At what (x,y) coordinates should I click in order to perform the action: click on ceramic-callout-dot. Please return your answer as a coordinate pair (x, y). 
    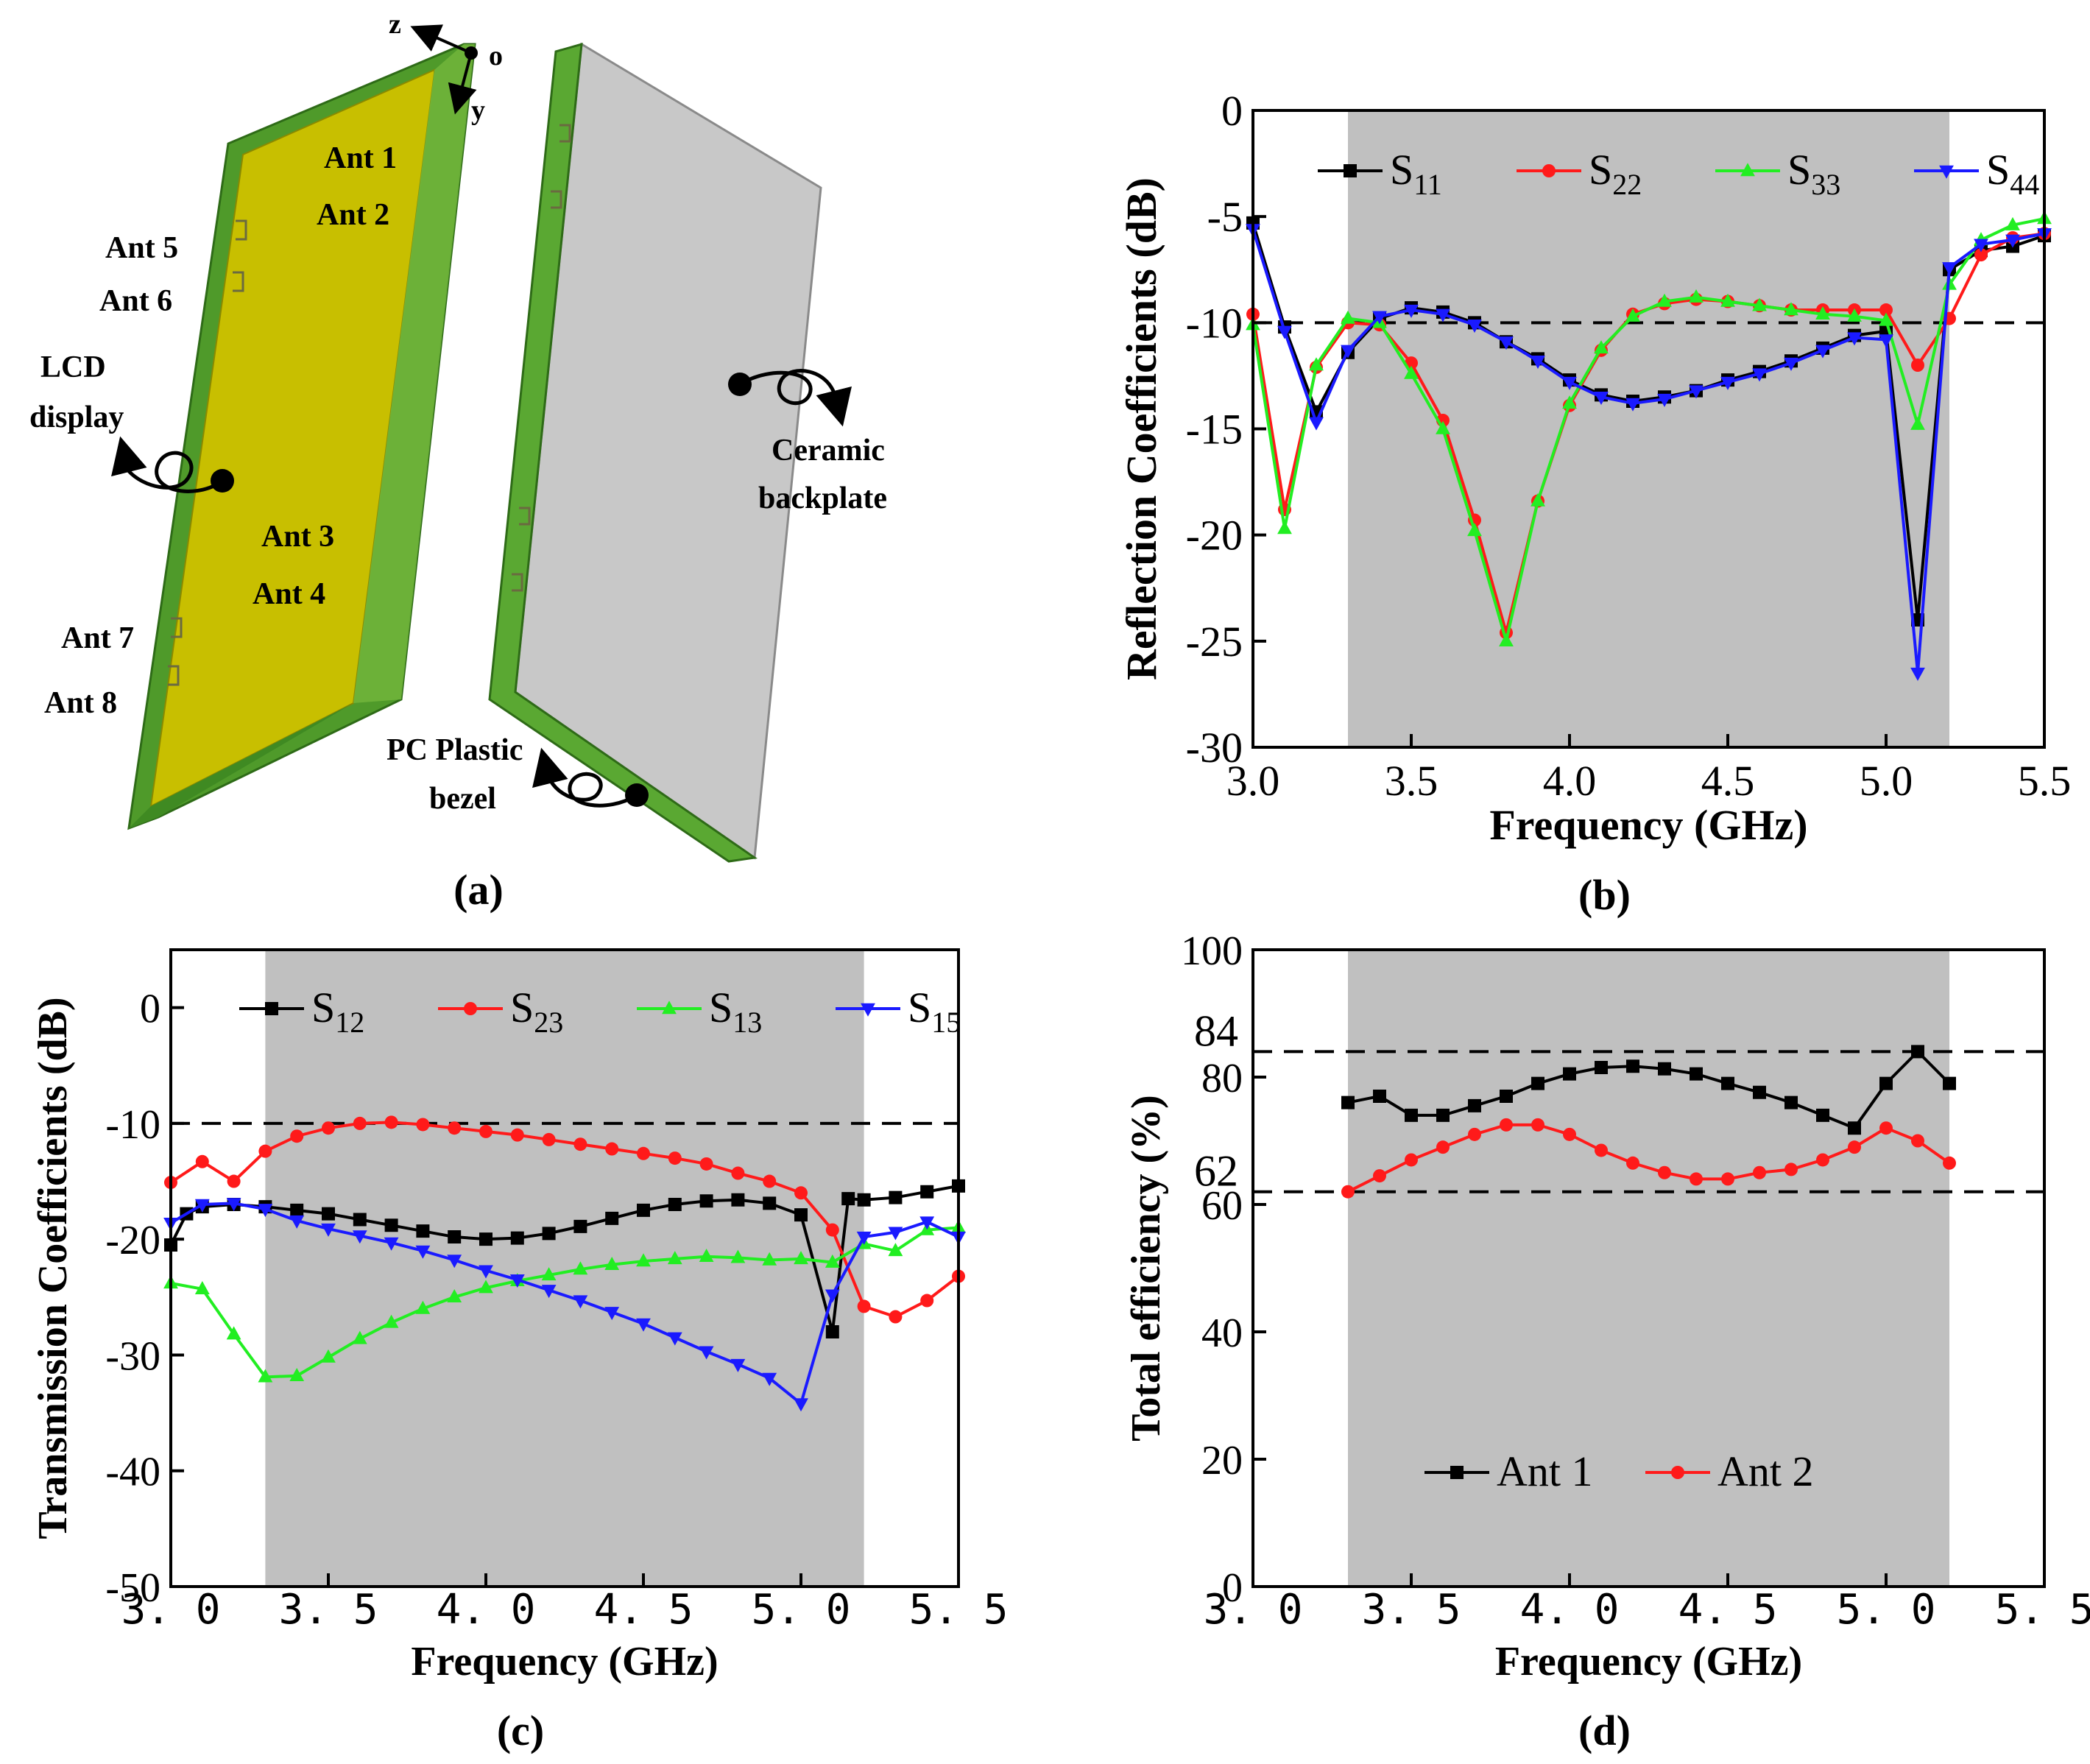
    Looking at the image, I should click on (740, 385).